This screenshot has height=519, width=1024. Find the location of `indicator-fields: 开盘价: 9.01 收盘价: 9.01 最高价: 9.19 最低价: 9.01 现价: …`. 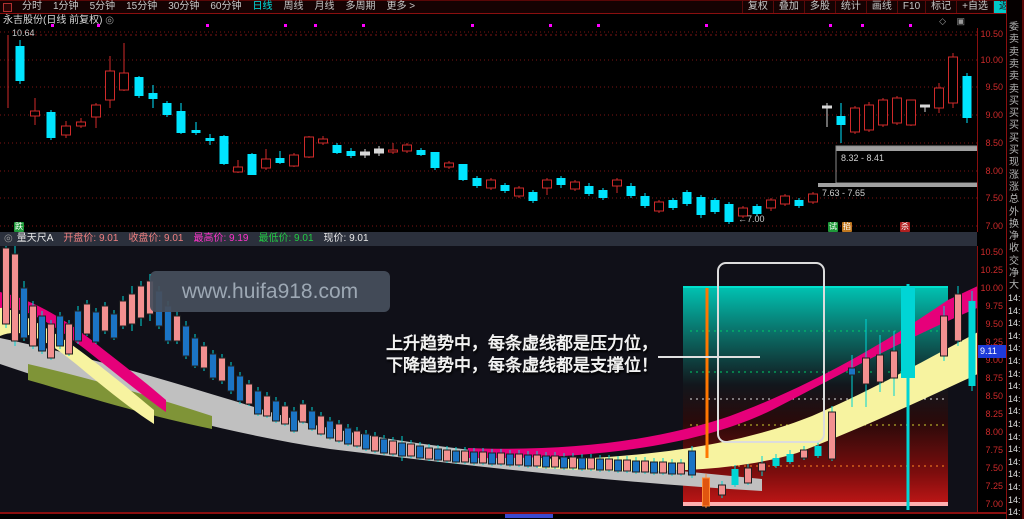

indicator-fields: 开盘价: 9.01 收盘价: 9.01 最高价: 9.19 最低价: 9.01 现价: … is located at coordinates (215, 239).